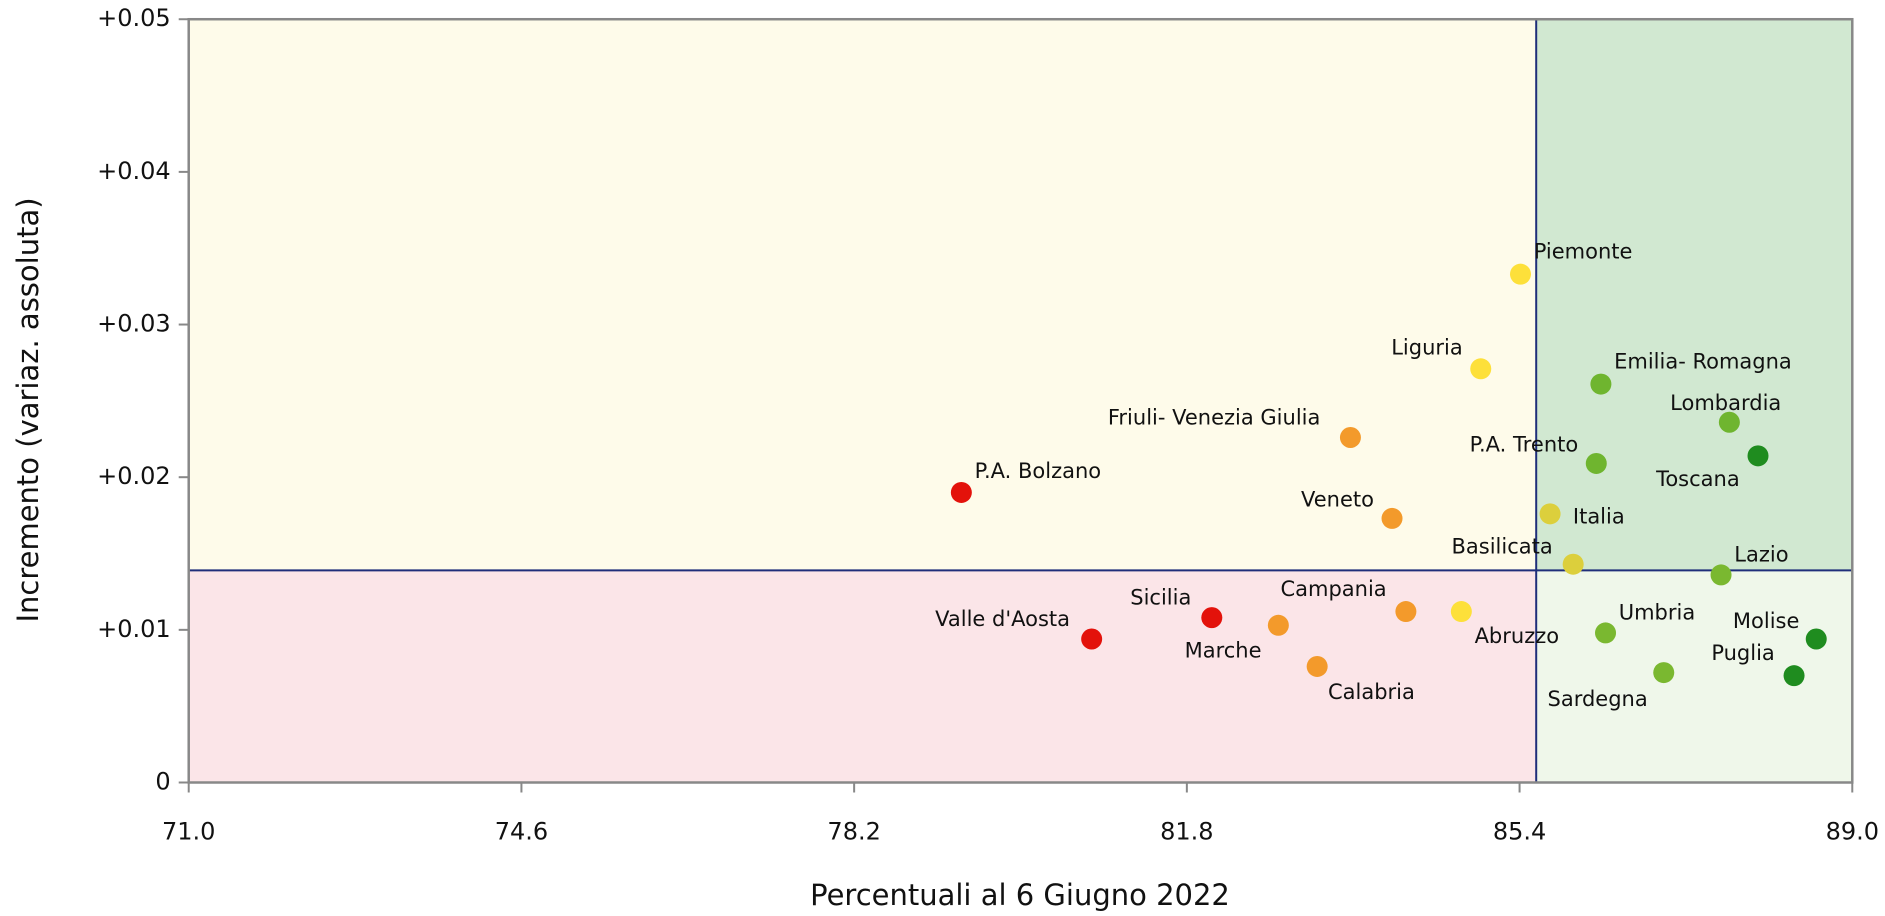  What do you see at coordinates (1657, 613) in the screenshot?
I see `point-label: Umbria` at bounding box center [1657, 613].